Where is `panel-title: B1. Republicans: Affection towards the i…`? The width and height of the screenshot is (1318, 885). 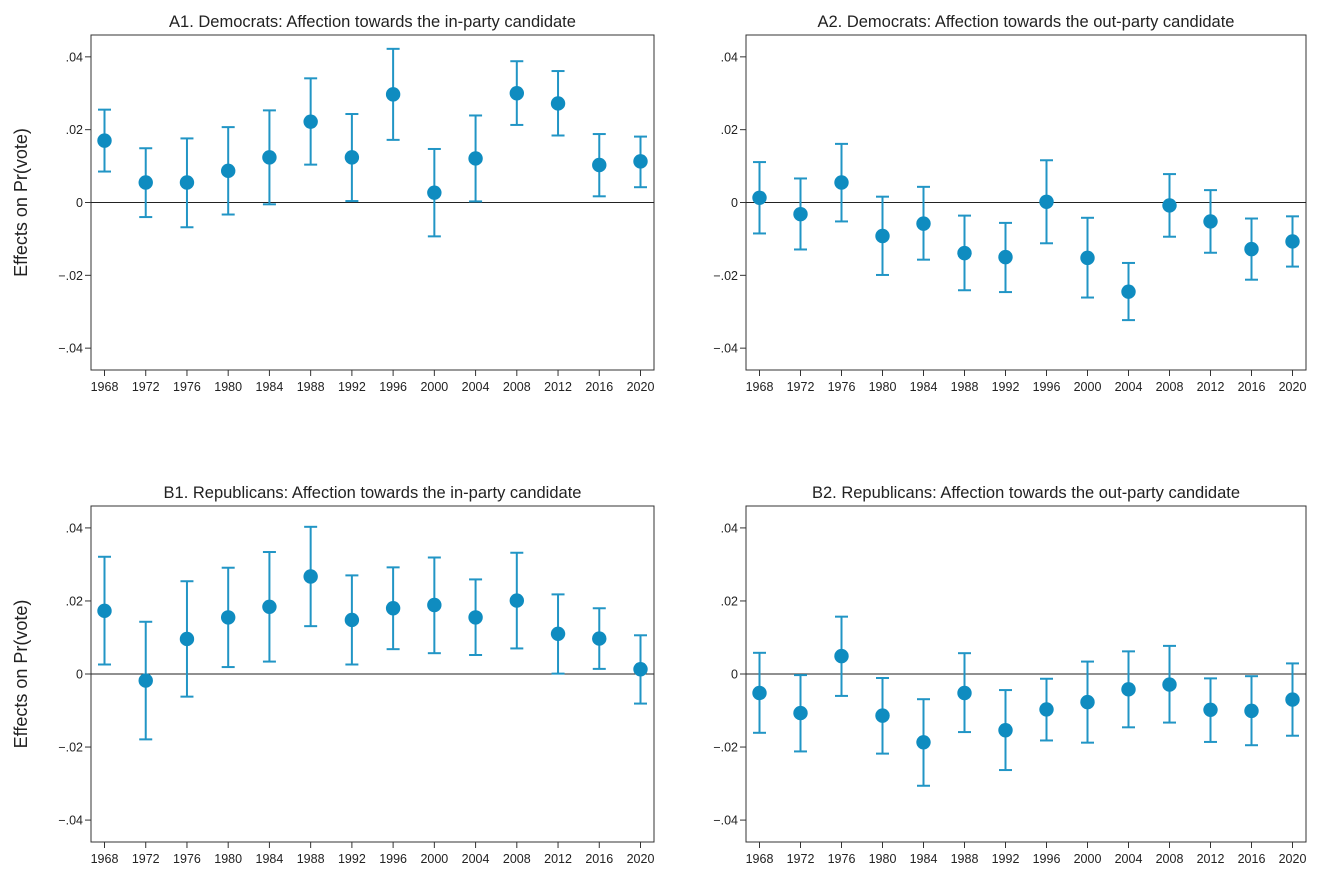 panel-title: B1. Republicans: Affection towards the i… is located at coordinates (373, 493).